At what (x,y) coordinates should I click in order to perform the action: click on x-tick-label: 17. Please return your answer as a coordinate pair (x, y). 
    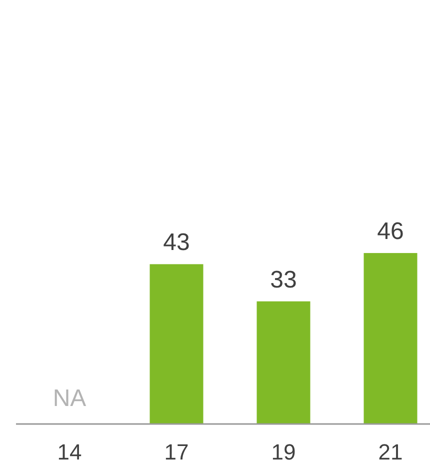
    Looking at the image, I should click on (176, 452).